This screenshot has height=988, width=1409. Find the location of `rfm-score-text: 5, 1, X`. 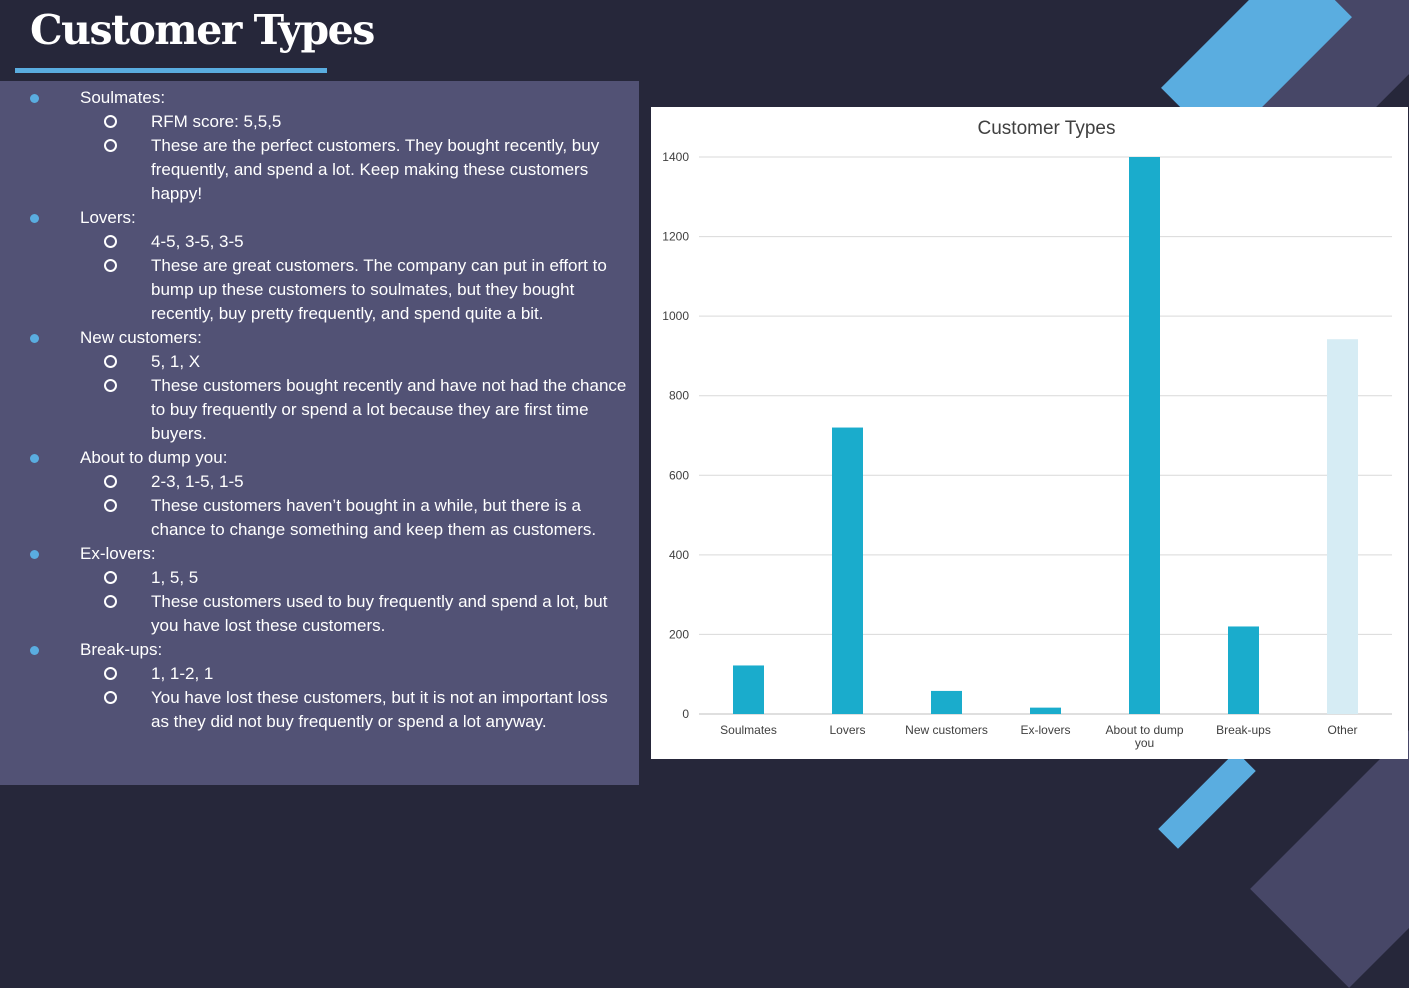

rfm-score-text: 5, 1, X is located at coordinates (176, 361).